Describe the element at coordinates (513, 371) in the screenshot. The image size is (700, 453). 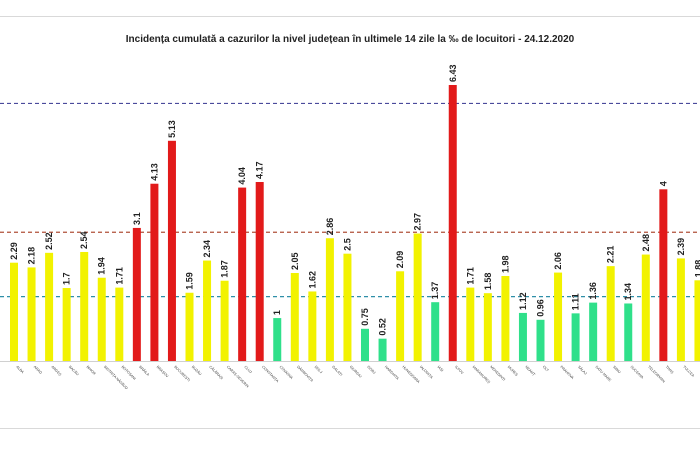
I see `category-label: MUREȘ` at that location.